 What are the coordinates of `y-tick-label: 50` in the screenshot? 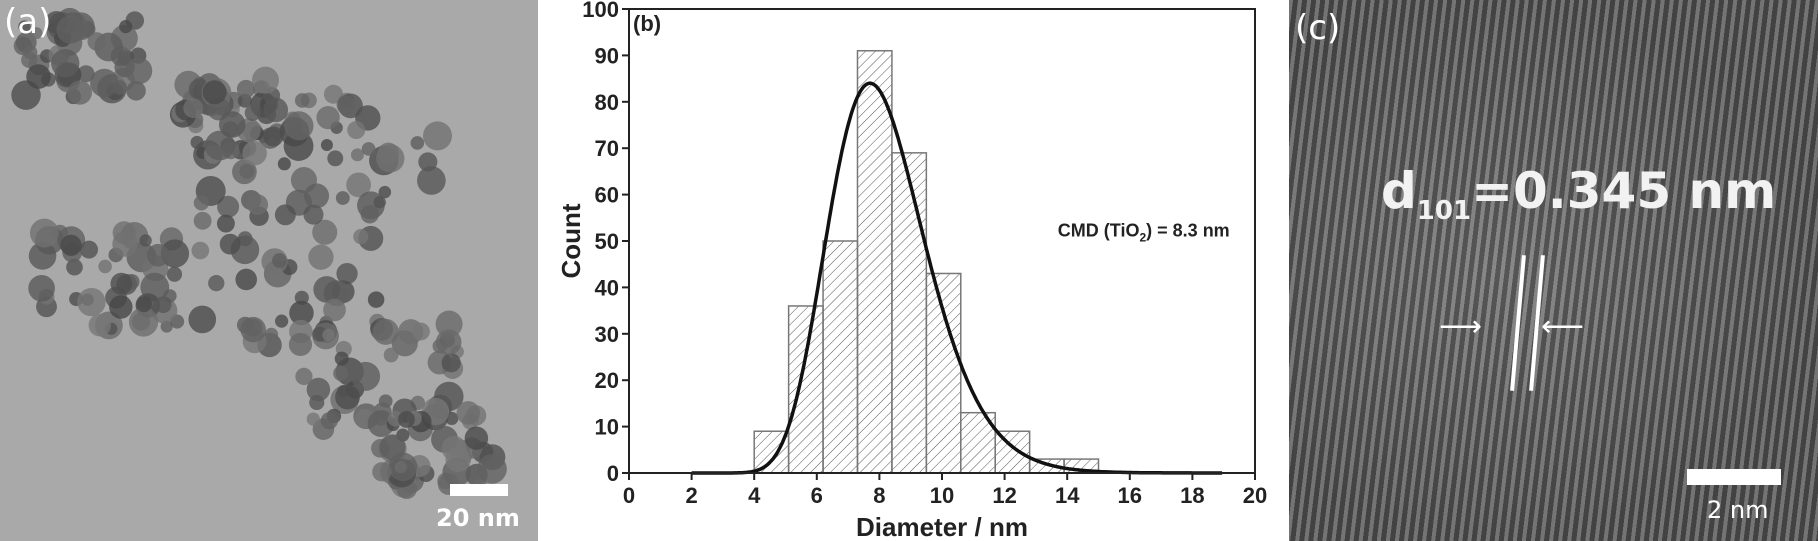 It's located at (607, 241).